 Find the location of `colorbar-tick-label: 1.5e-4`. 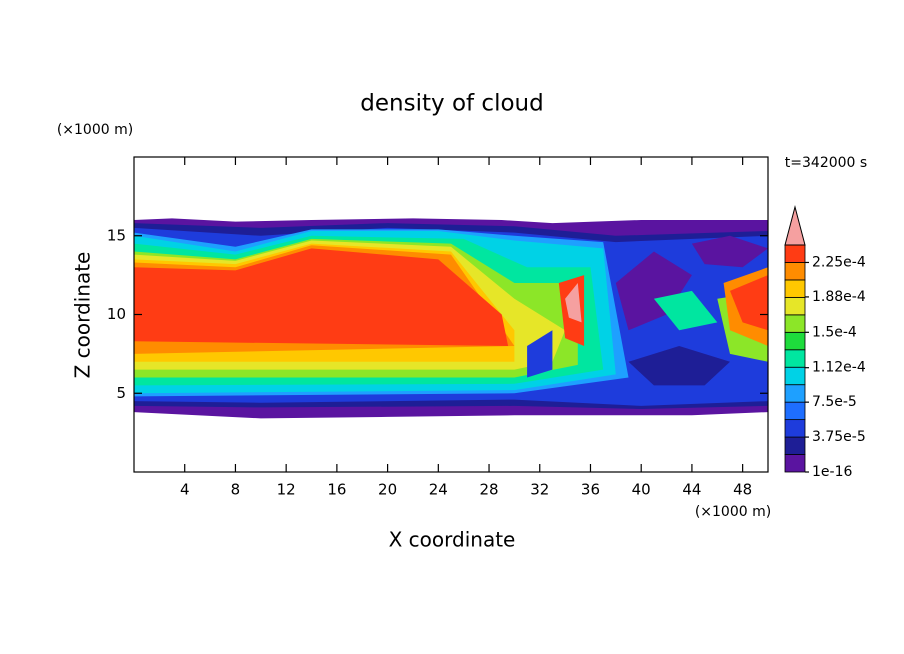

colorbar-tick-label: 1.5e-4 is located at coordinates (834, 332).